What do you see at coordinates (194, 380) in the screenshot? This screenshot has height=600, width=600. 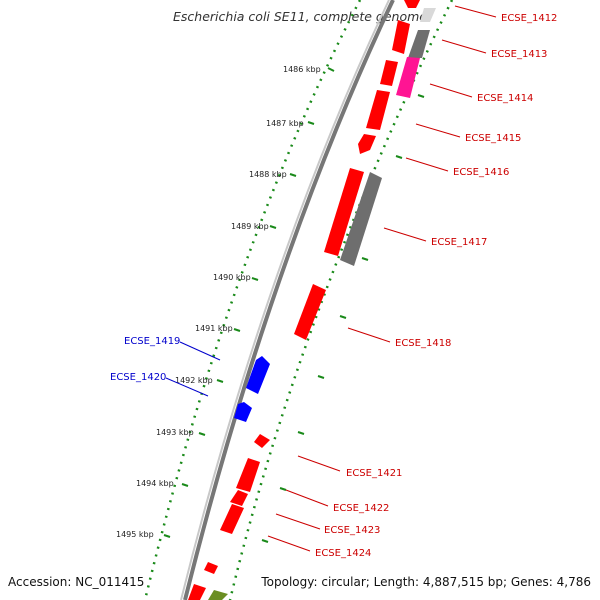 I see `kbp-label: 1492 kbp` at bounding box center [194, 380].